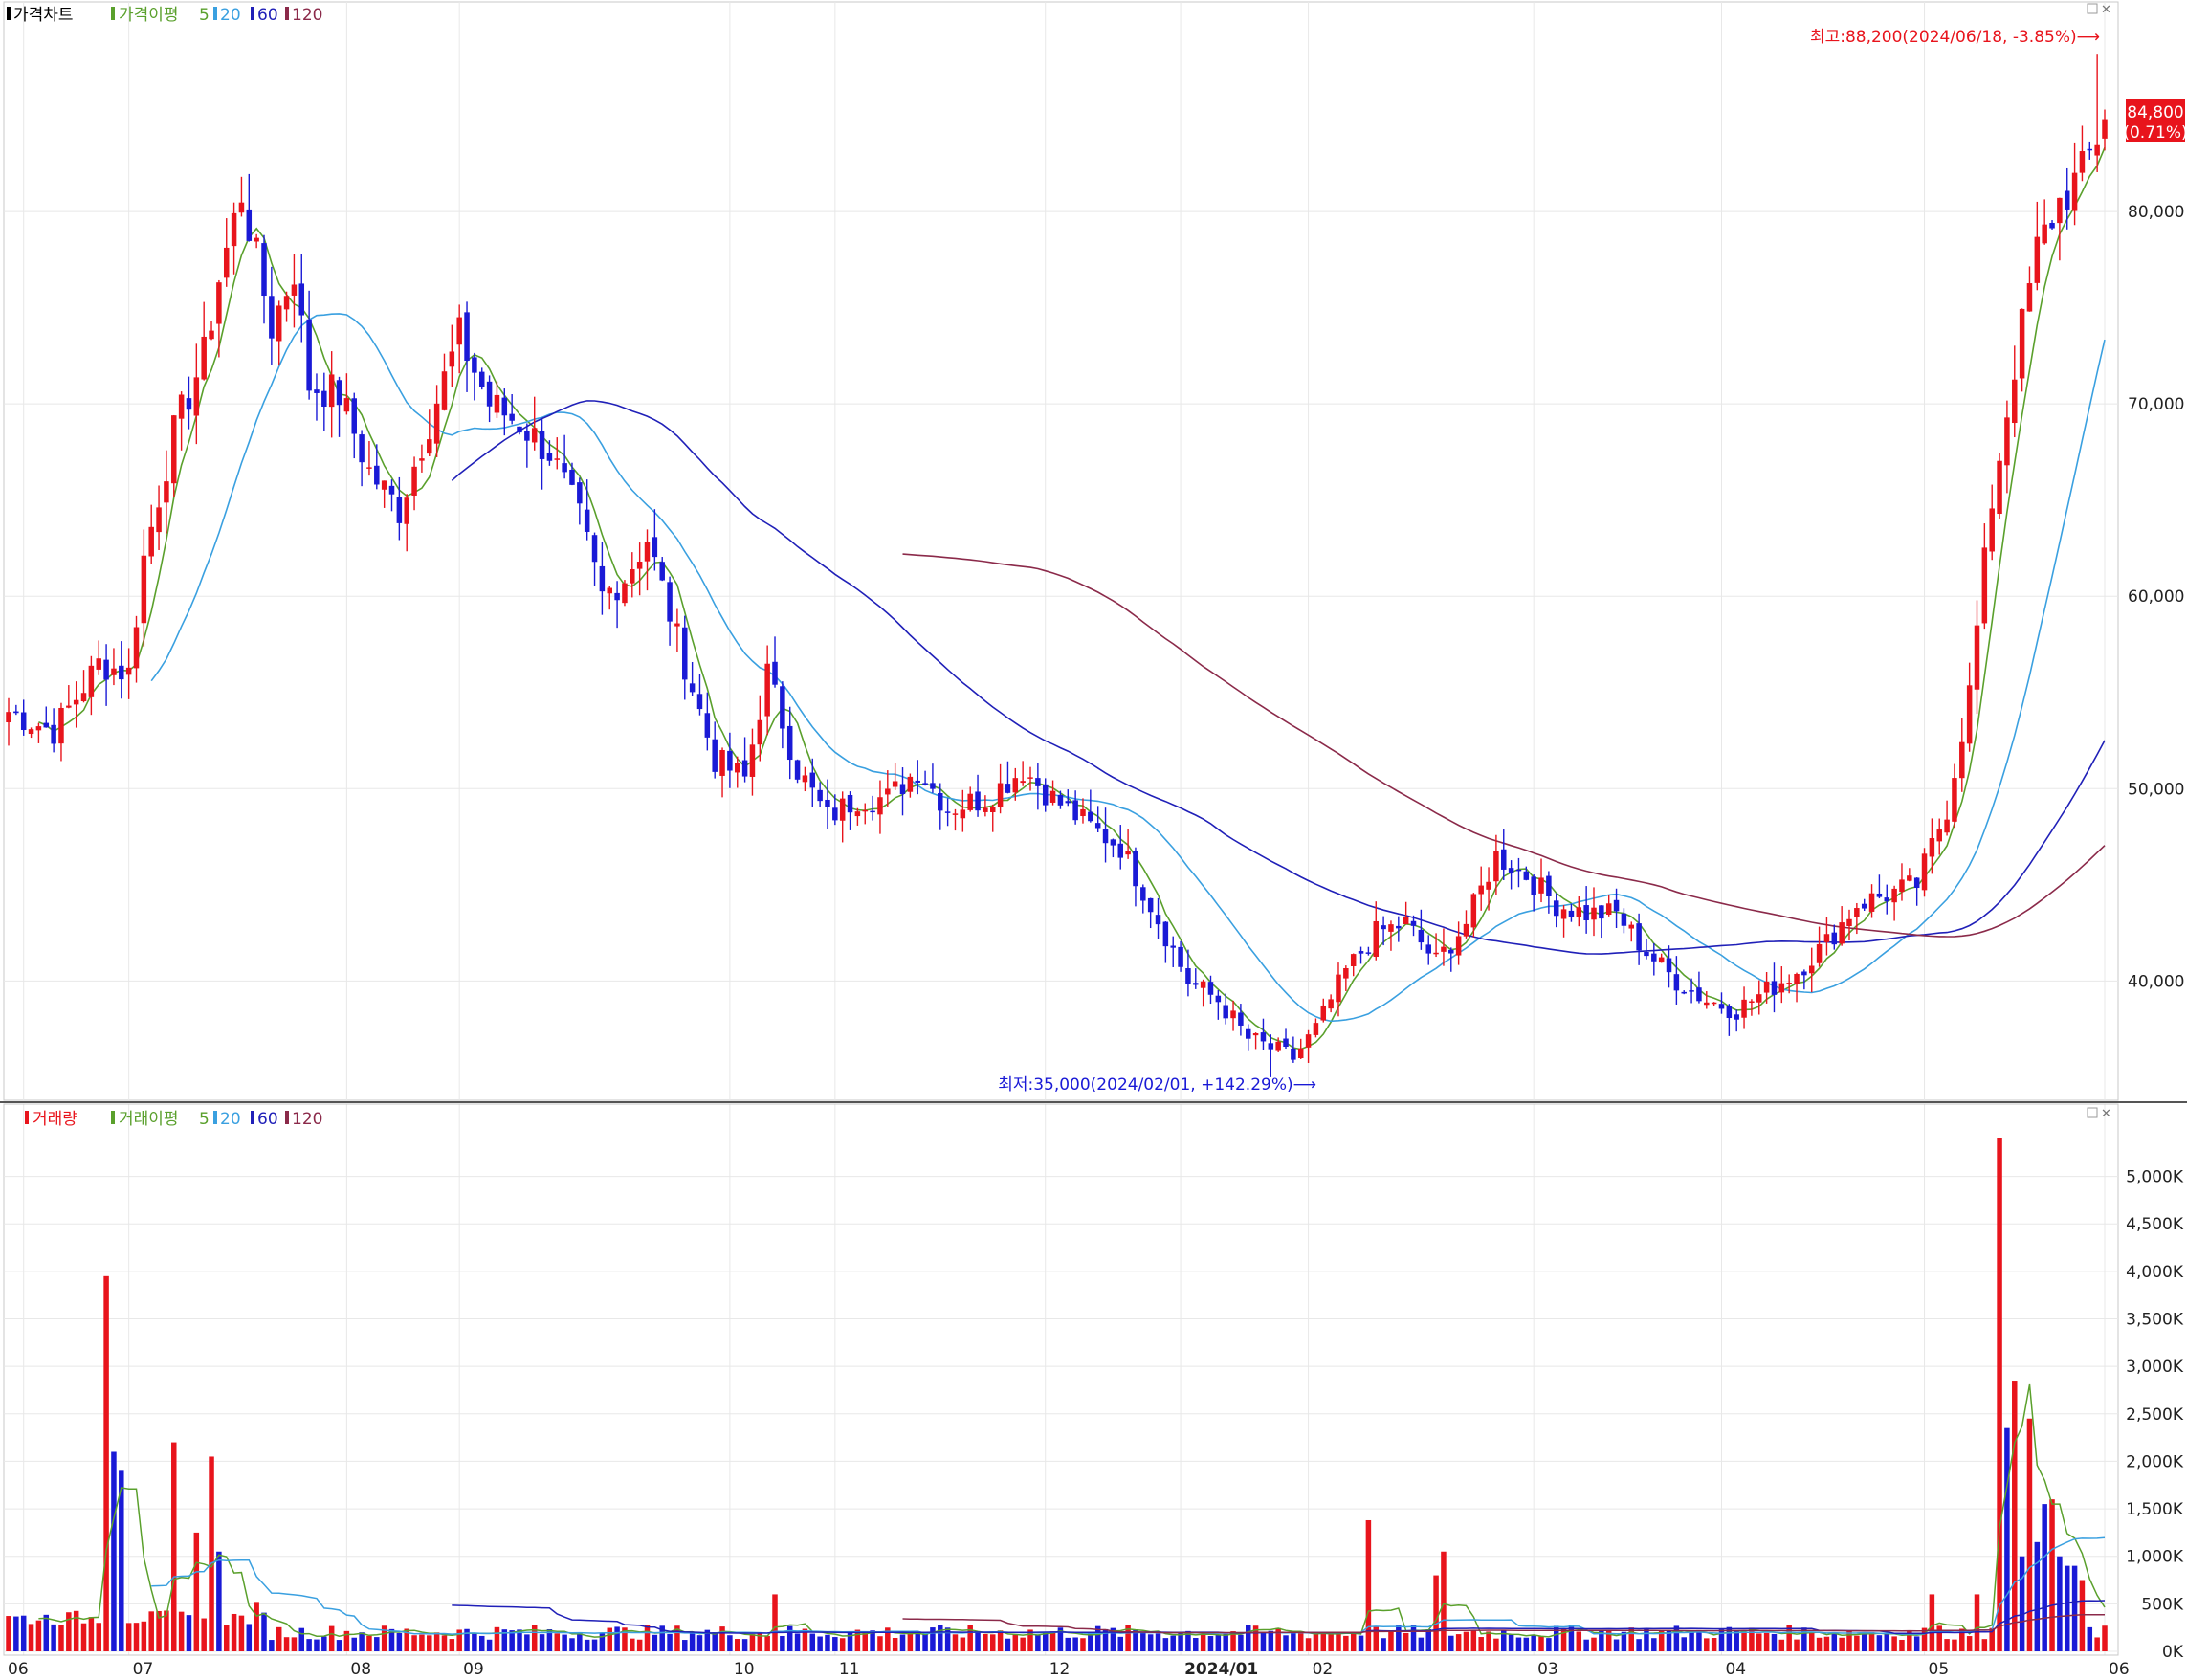  What do you see at coordinates (2106, 10) in the screenshot?
I see `price-panel-close-icon: ✕` at bounding box center [2106, 10].